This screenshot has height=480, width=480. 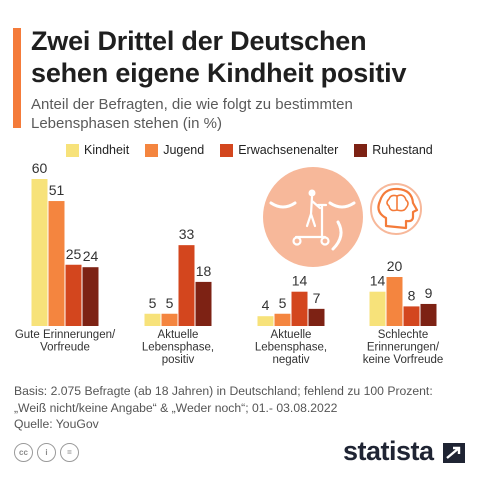 I want to click on legend-label-jugend: Jugend, so click(x=184, y=150).